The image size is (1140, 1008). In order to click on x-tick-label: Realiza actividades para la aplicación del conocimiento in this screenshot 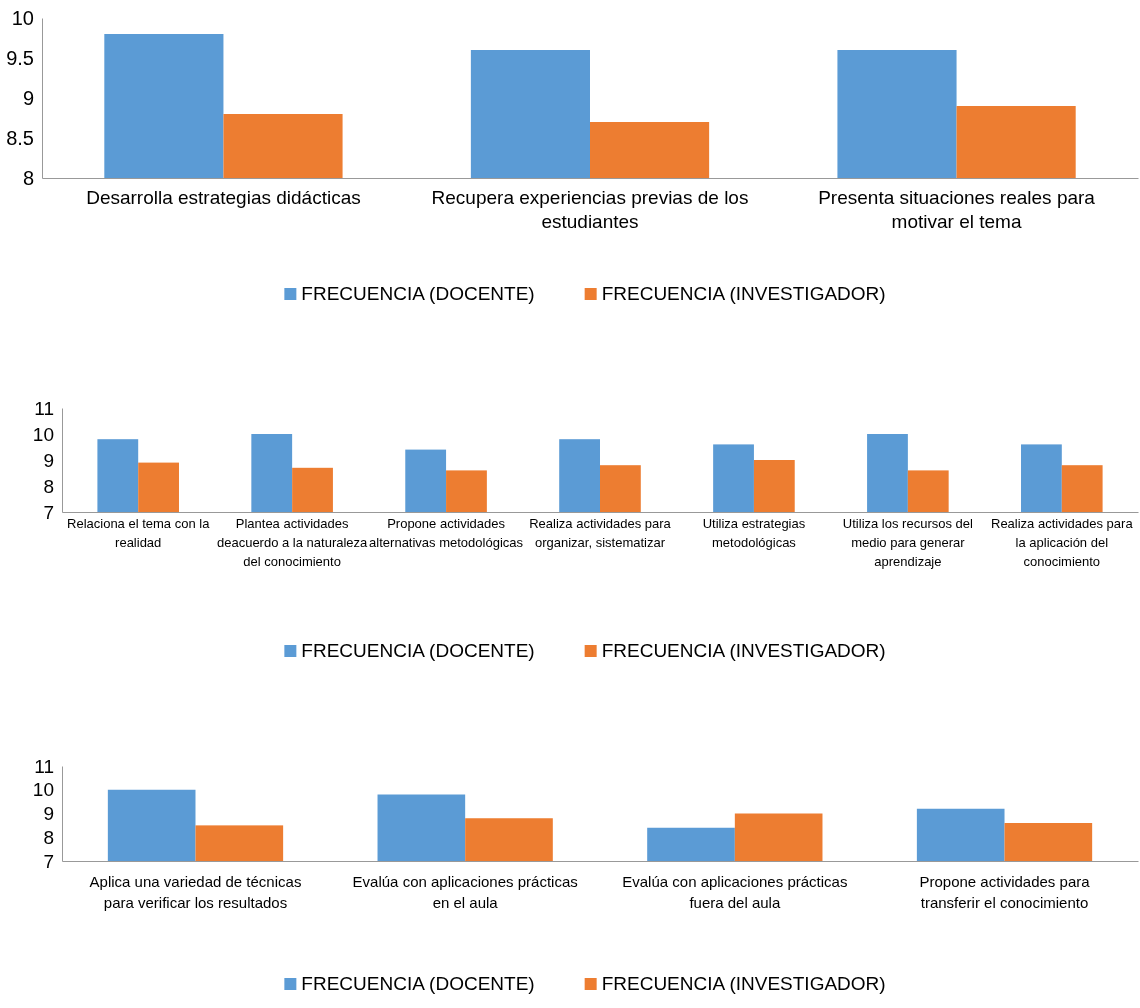, I will do `click(1062, 542)`.